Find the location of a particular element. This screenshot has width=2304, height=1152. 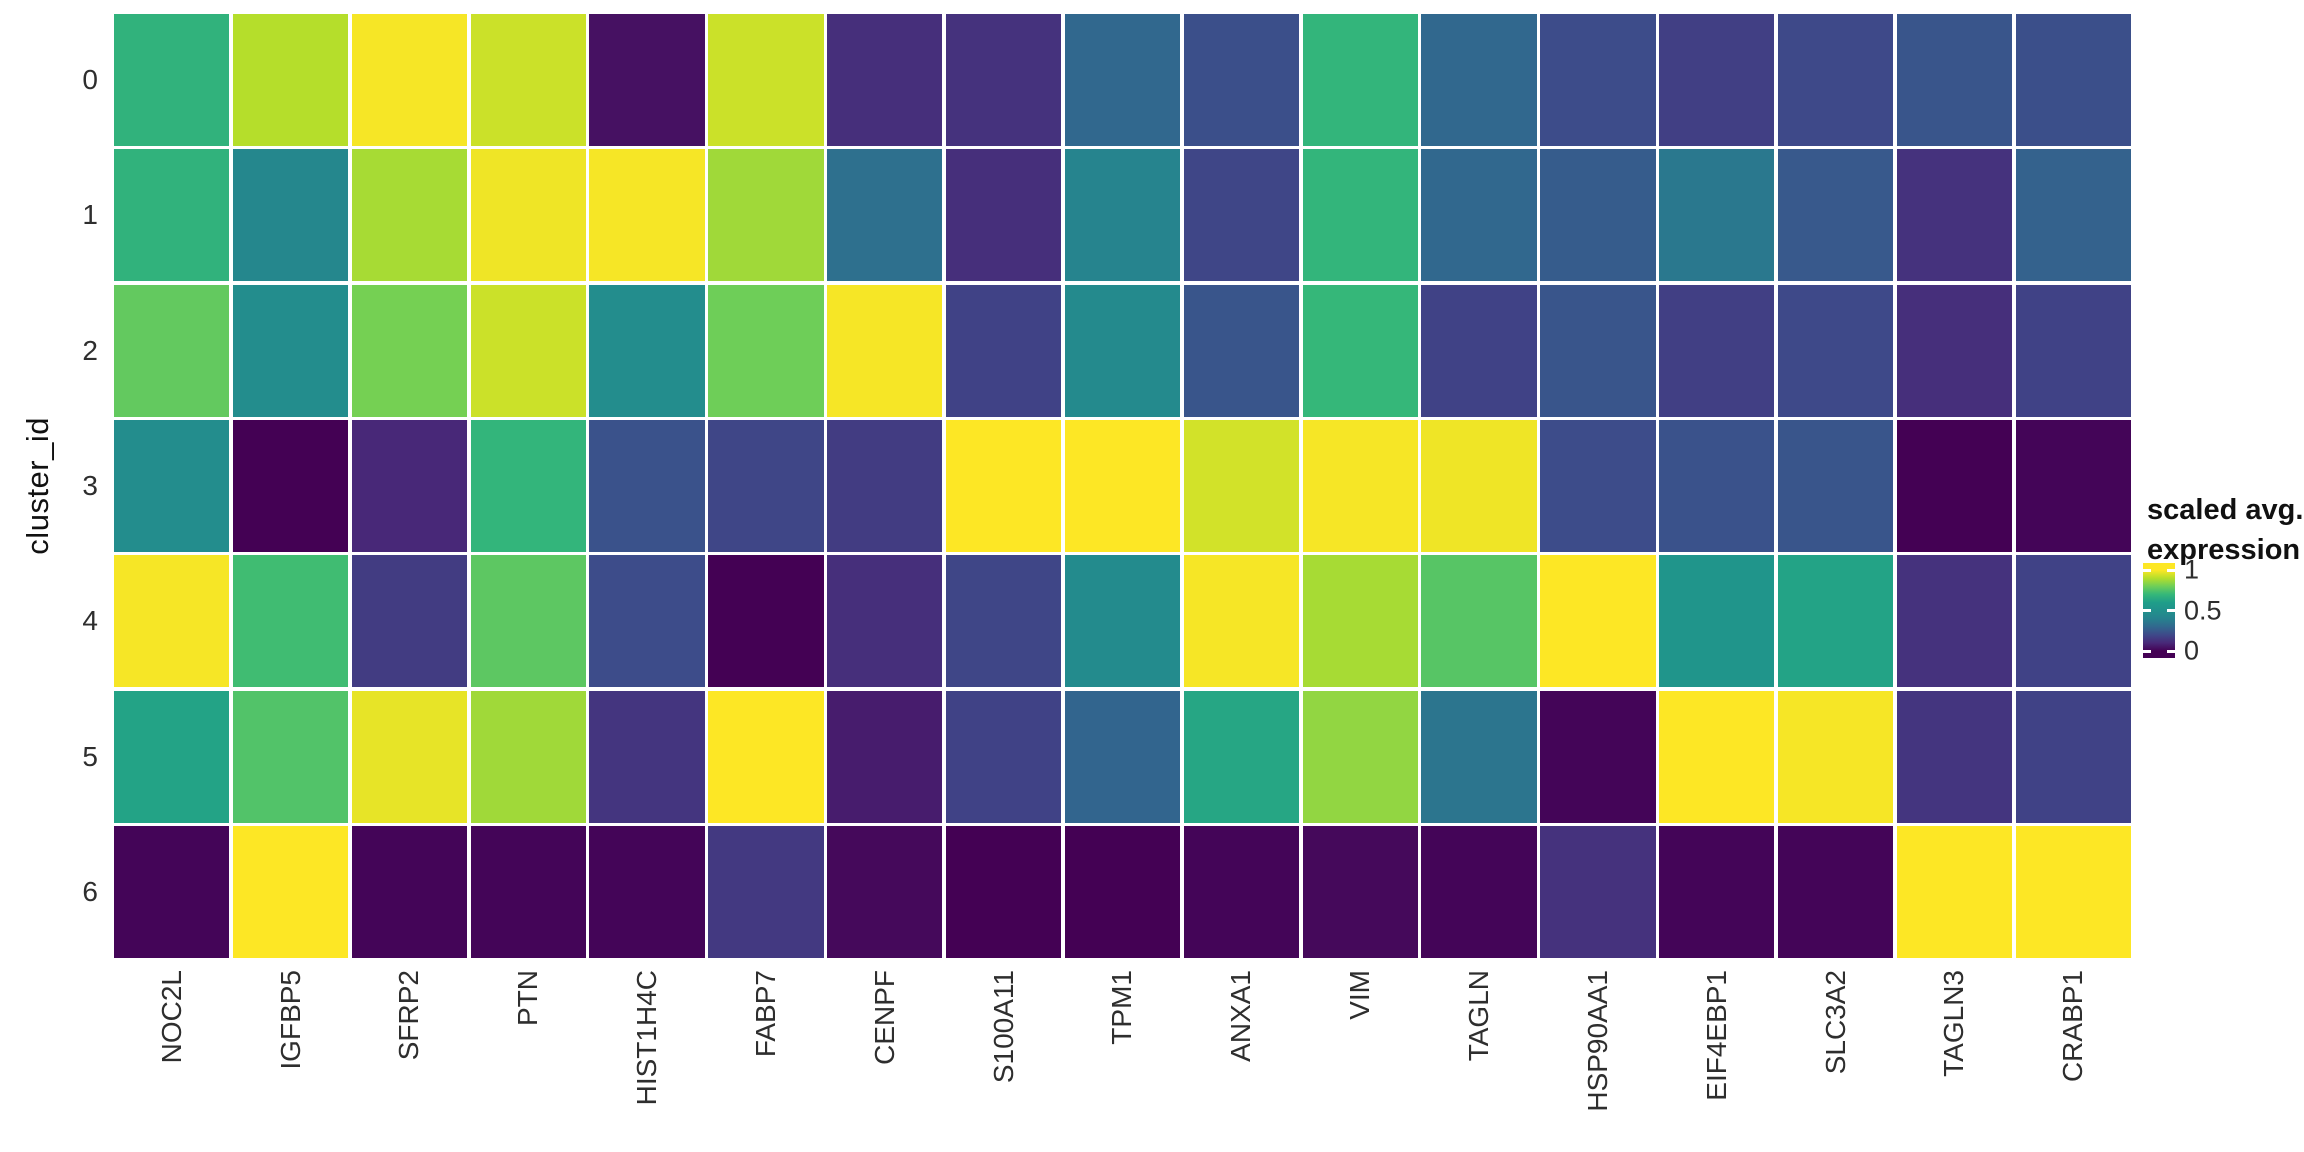

x-axis-tick-label: IGFBP5 is located at coordinates (290, 1061).